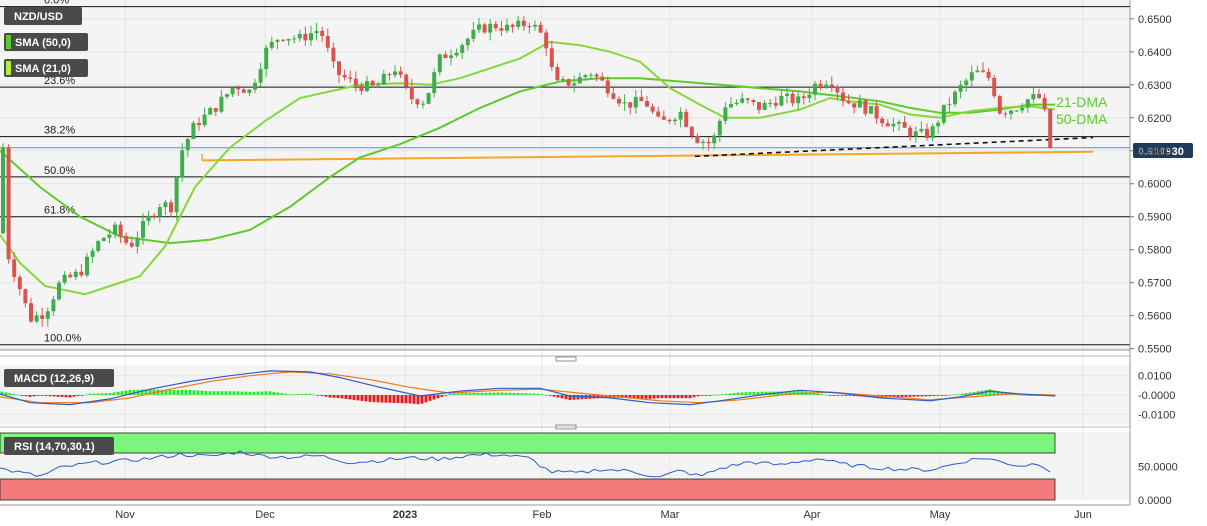 Image resolution: width=1207 pixels, height=526 pixels. What do you see at coordinates (1155, 20) in the screenshot?
I see `price-tick-label: 0.6500` at bounding box center [1155, 20].